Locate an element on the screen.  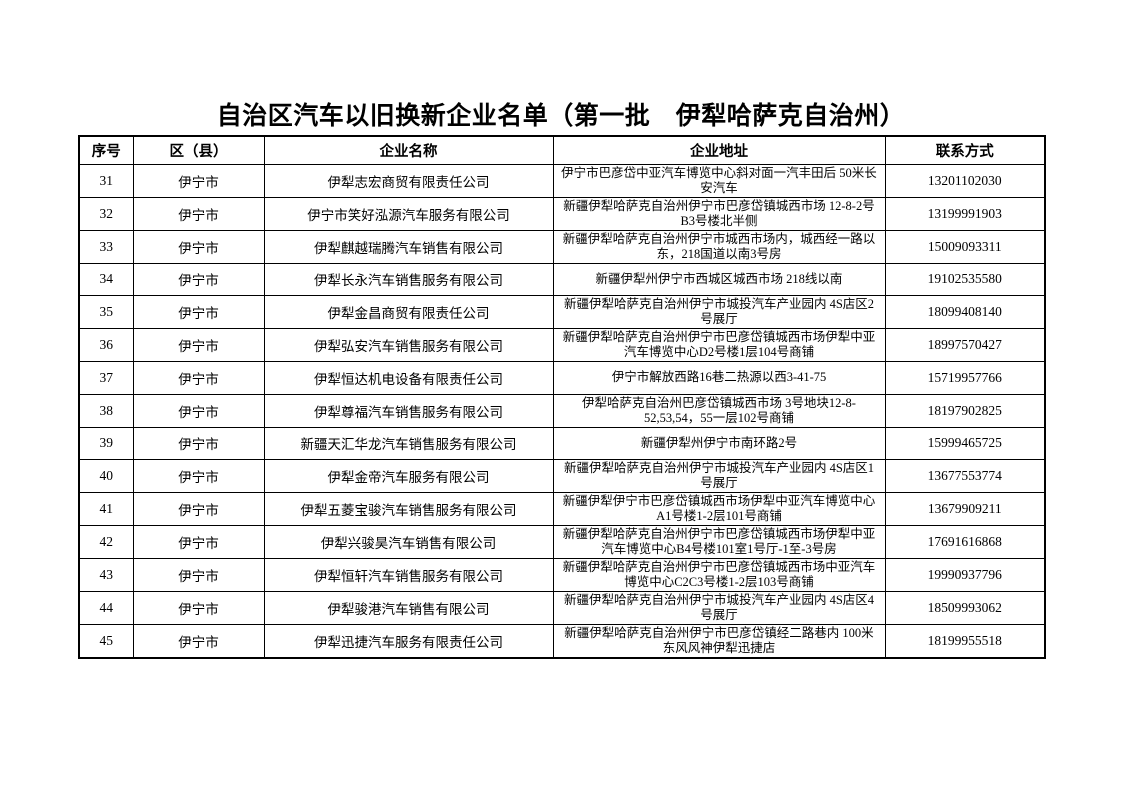
cell-company-address: 新疆伊犁哈萨克自治州伊宁市城投汽车产业园内 4S店区1号展厅 is located at coordinates (719, 476).